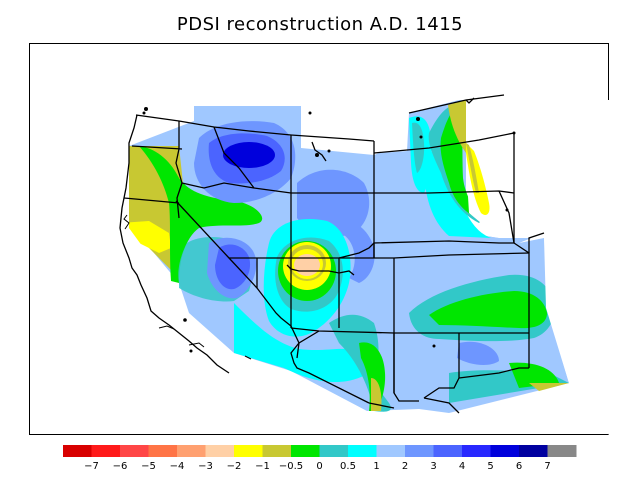 The width and height of the screenshot is (640, 480). I want to click on border-wy-co-detail, so click(320, 270).